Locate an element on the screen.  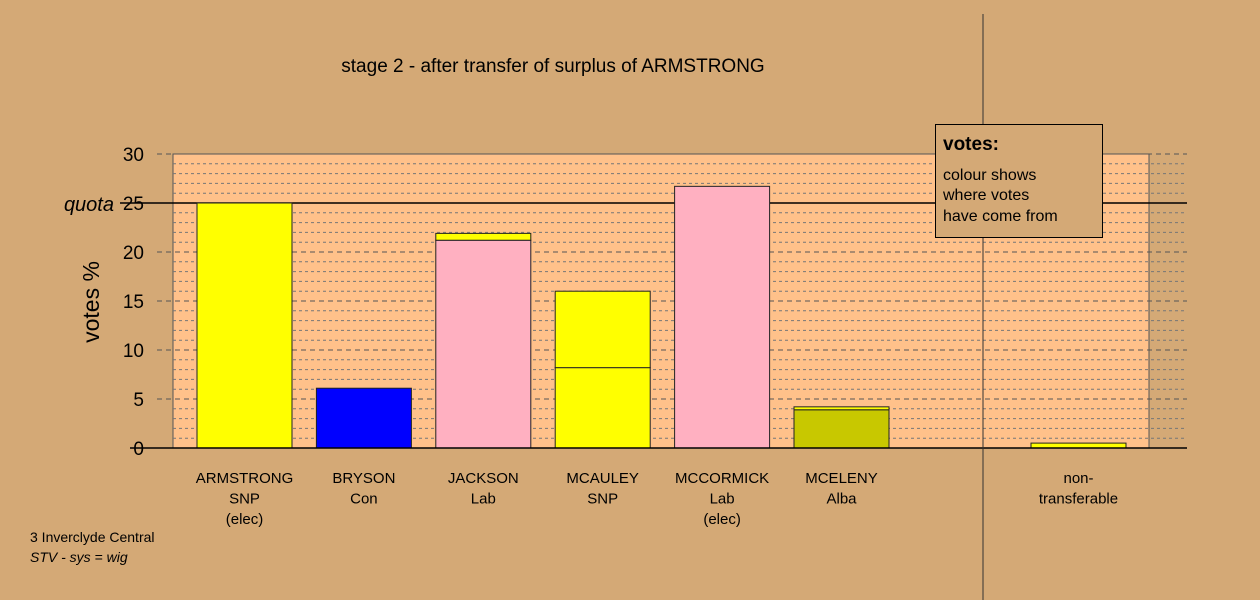
y-tick-label: 0 is located at coordinates (138, 449).